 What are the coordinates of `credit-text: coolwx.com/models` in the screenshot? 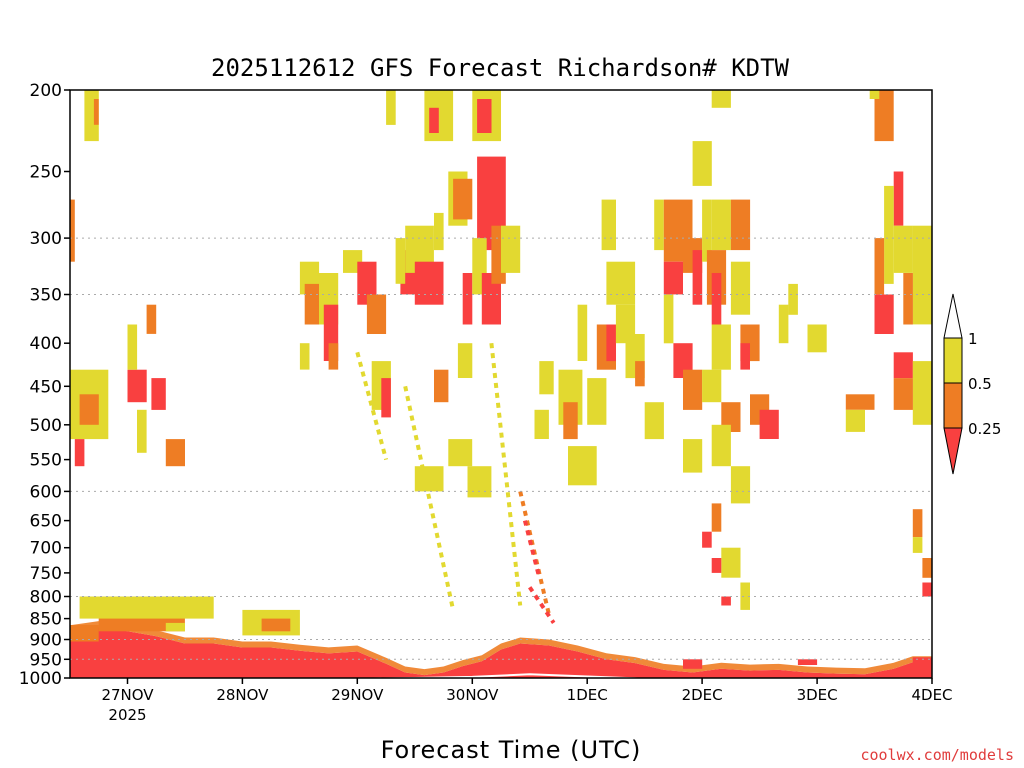 It's located at (937, 755).